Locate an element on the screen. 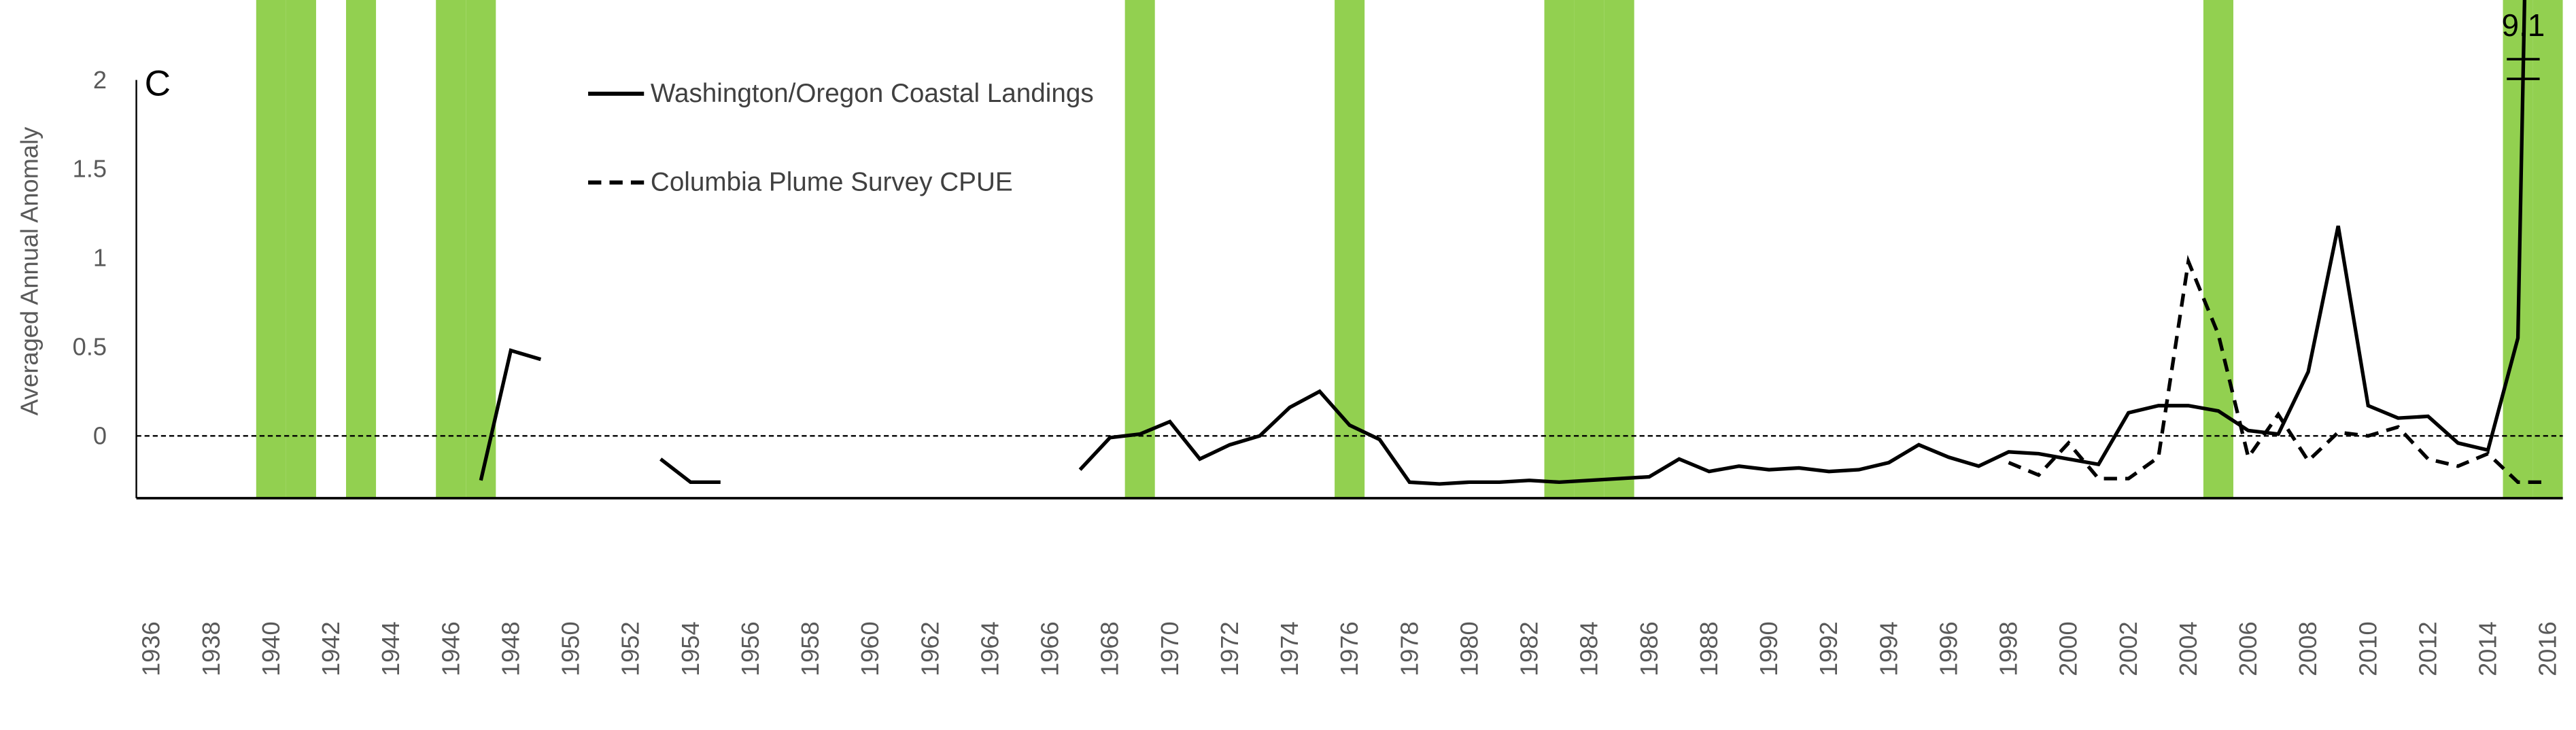 The height and width of the screenshot is (730, 2576). x-tick-label: 1976 is located at coordinates (1349, 648).